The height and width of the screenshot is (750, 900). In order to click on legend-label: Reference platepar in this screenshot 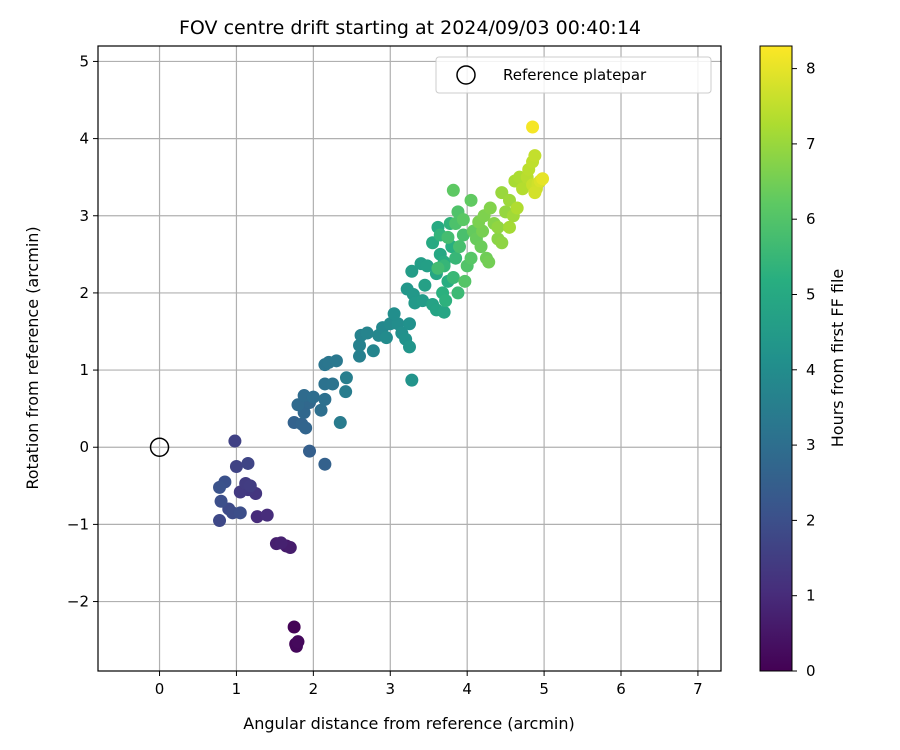, I will do `click(575, 75)`.